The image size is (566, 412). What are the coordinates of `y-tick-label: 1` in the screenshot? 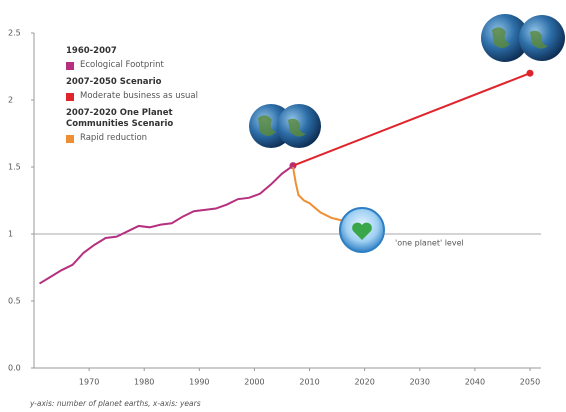 It's located at (10, 234).